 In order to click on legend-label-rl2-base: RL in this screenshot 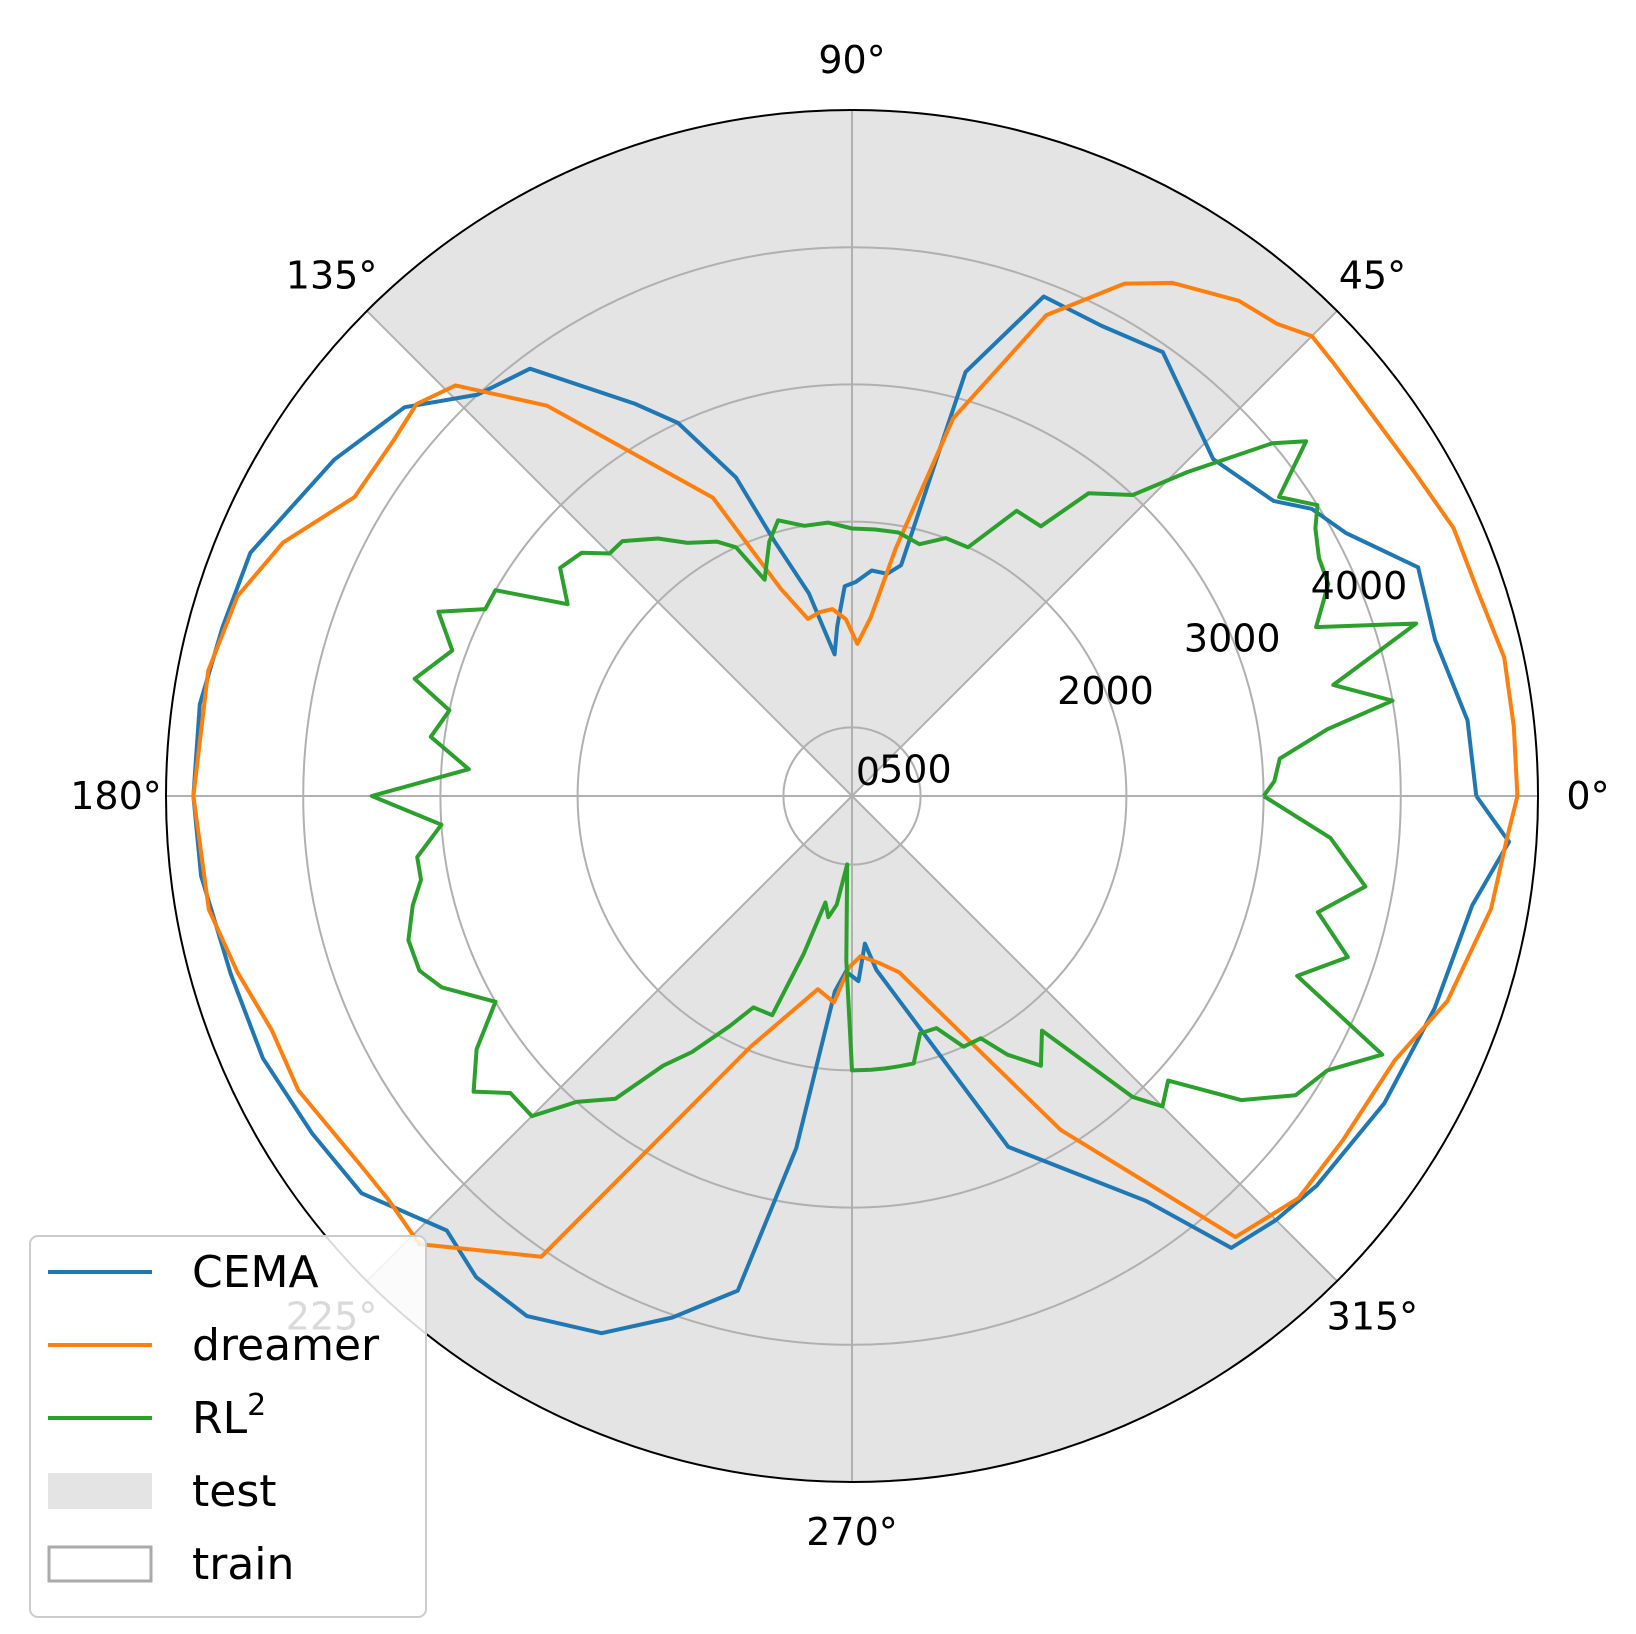, I will do `click(220, 1418)`.